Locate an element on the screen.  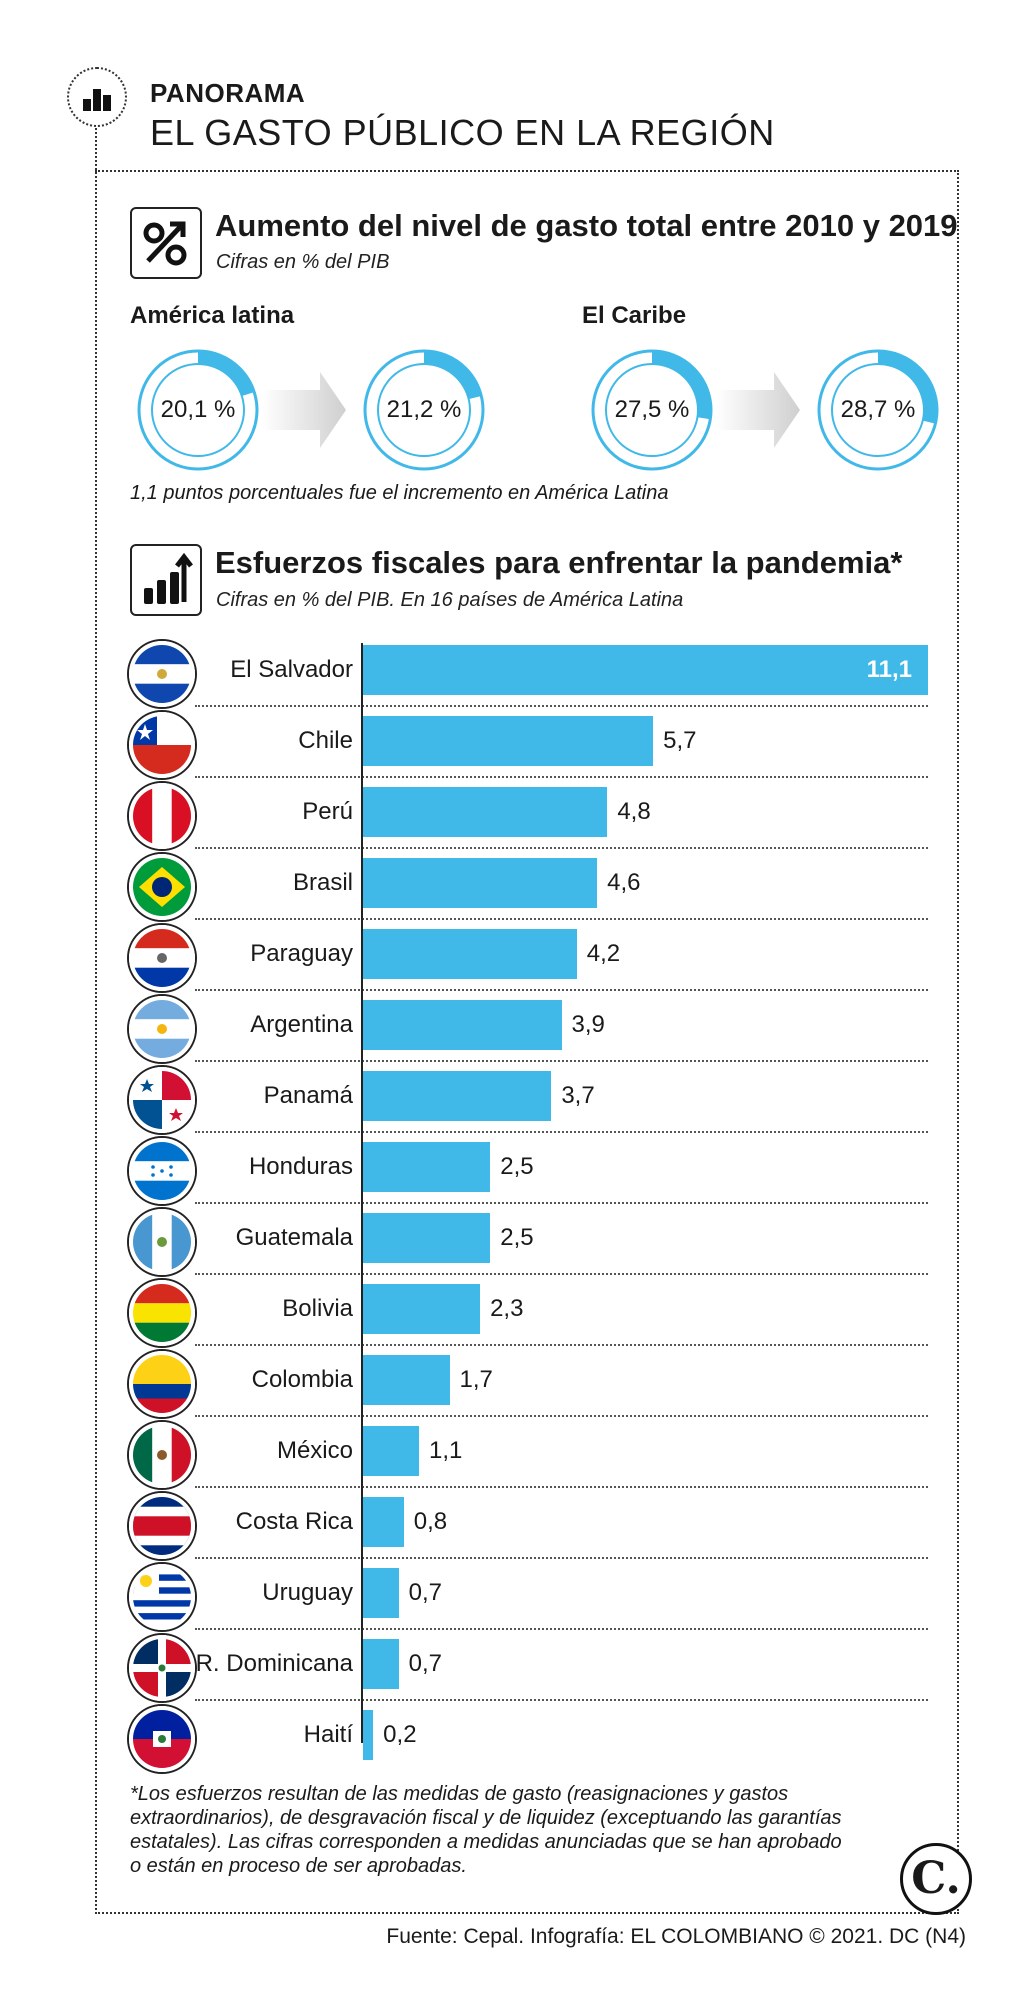
panorama-logo is located at coordinates (97, 97).